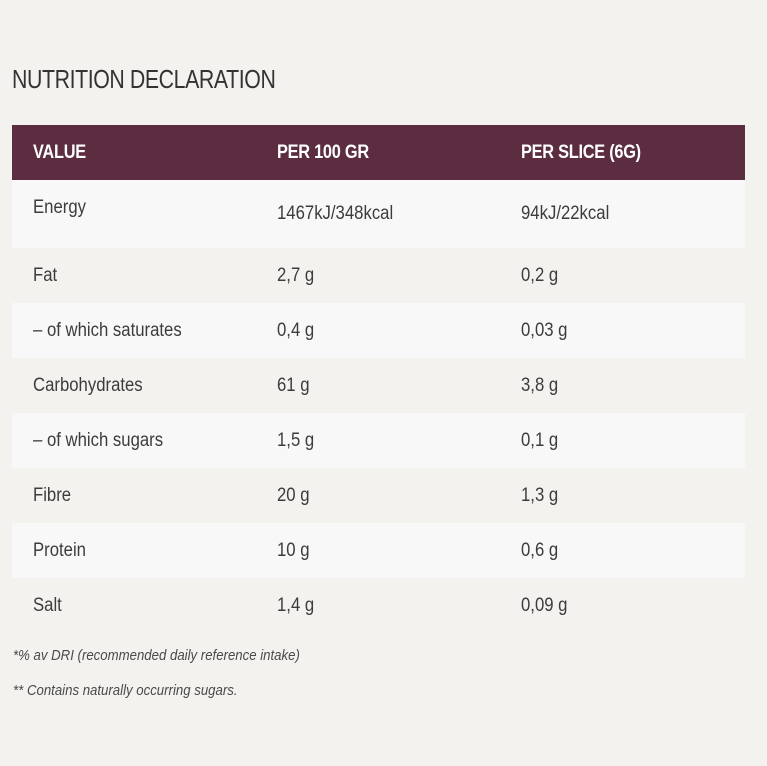 The width and height of the screenshot is (767, 766). I want to click on row-label: Protein, so click(59, 550).